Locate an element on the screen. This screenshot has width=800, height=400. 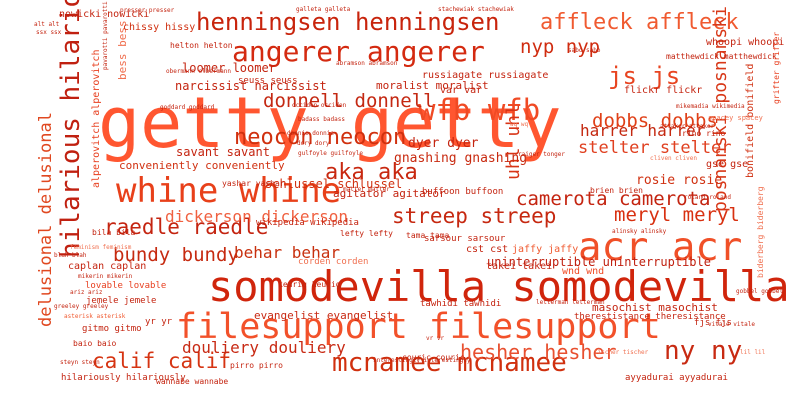
cloud-word: interestingly interestingly is located at coordinates (422, 360).